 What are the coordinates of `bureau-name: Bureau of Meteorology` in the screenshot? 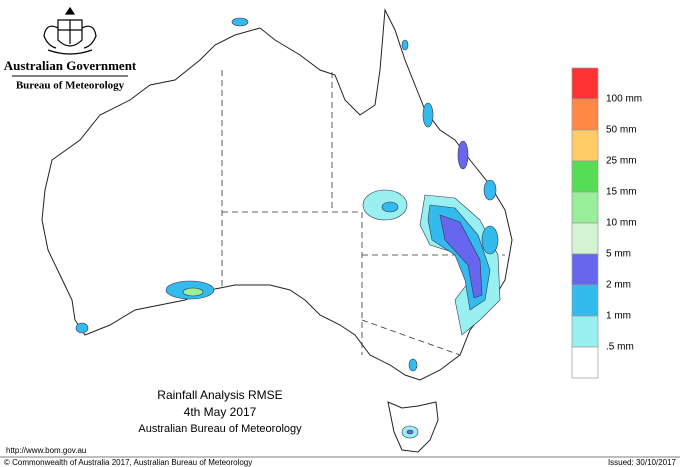 It's located at (70, 86).